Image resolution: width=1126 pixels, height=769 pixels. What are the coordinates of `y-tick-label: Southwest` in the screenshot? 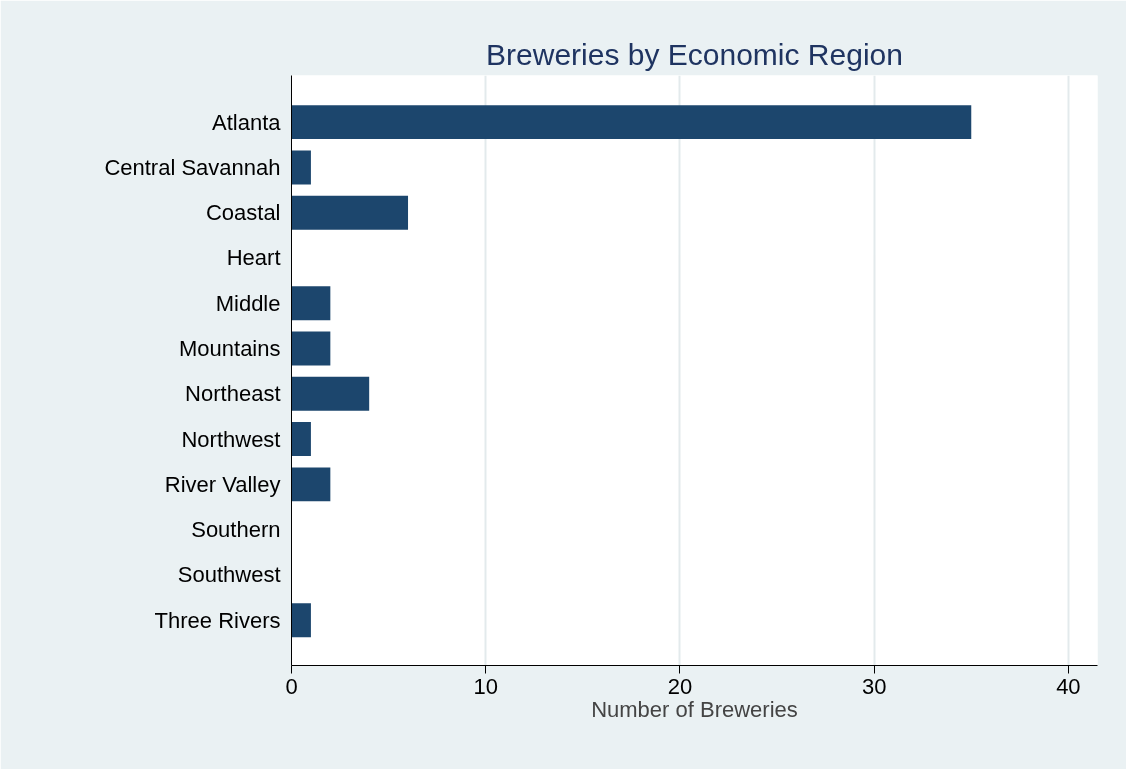 It's located at (229, 575).